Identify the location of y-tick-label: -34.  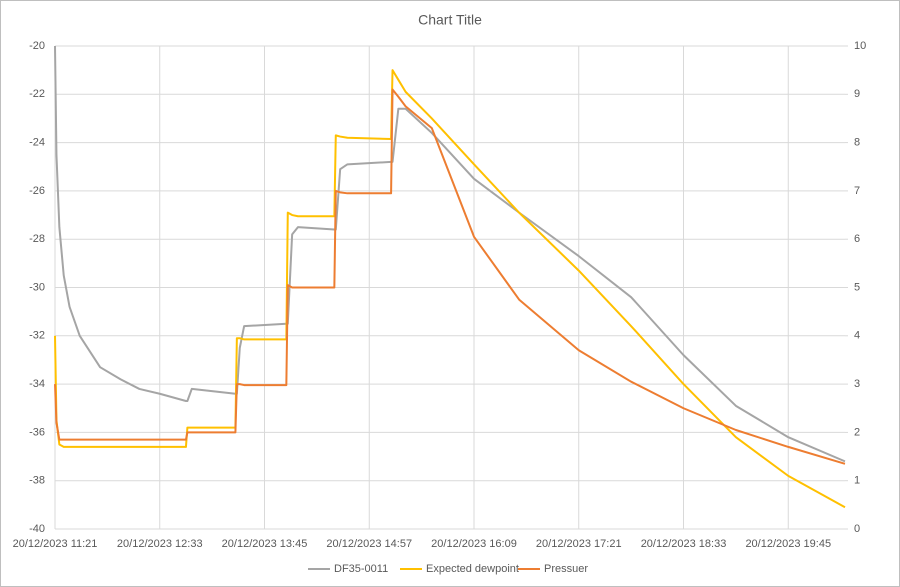
(37, 384).